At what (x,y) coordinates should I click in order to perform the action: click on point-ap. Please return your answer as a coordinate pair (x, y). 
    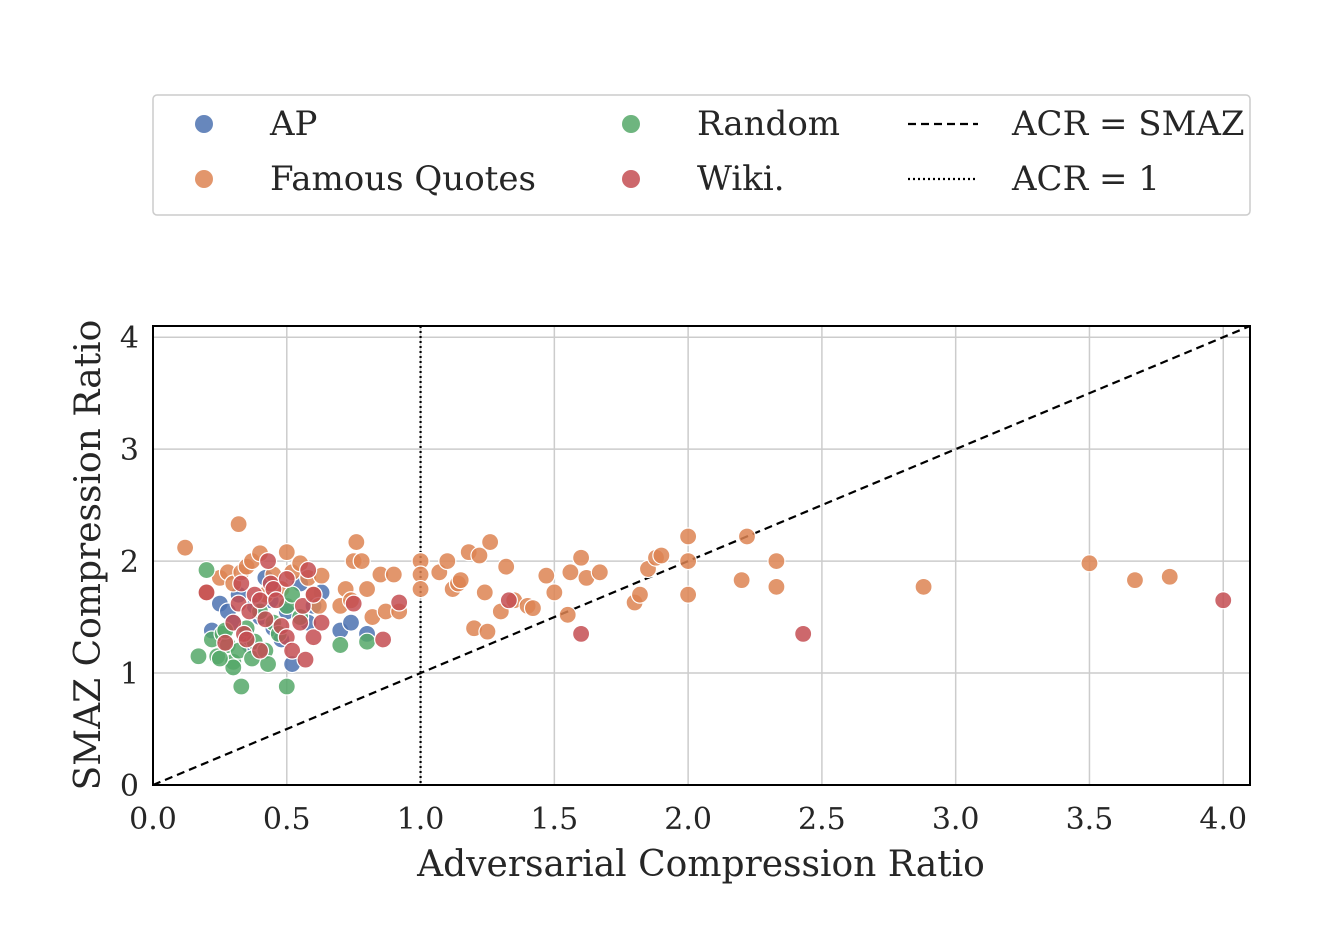
    Looking at the image, I should click on (351, 622).